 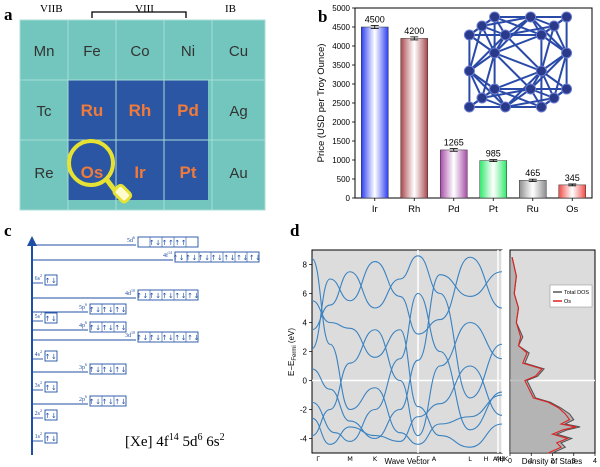 I want to click on bar-y-axis: 0 500 1000 1500 2000 2500 3000 3500 4000 4500 5000, so click(x=343, y=103).